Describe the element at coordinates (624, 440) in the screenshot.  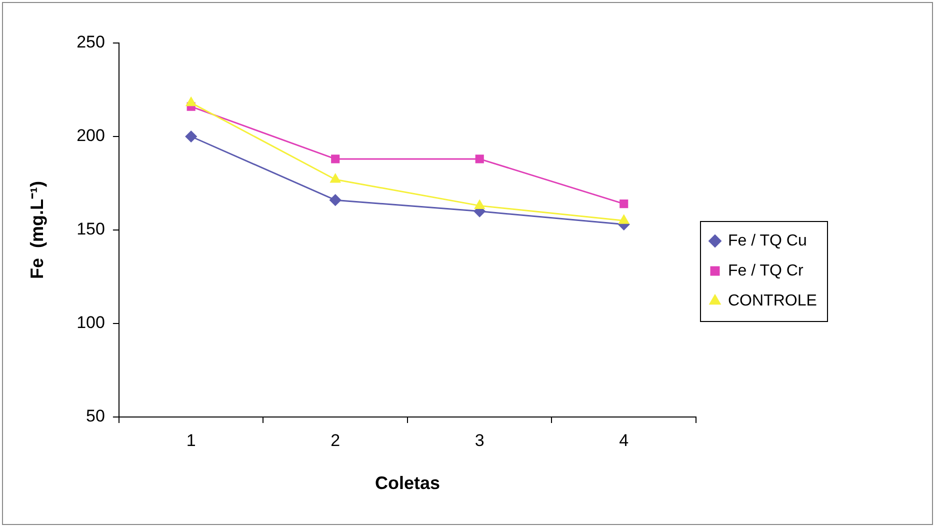
I see `x-tick-label: 4` at that location.